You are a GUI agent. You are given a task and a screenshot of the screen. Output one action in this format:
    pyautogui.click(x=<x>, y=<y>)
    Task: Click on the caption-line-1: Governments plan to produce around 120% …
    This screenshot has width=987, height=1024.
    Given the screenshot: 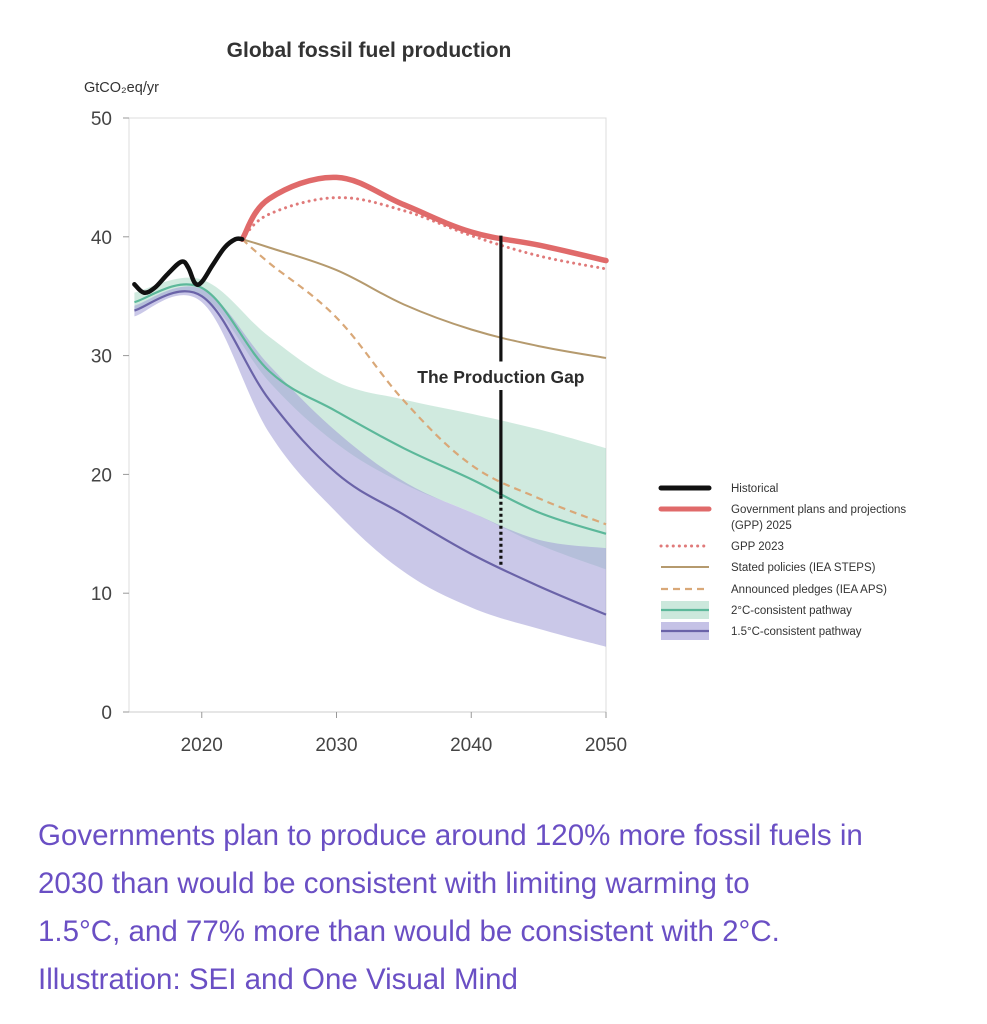 What is the action you would take?
    pyautogui.click(x=450, y=835)
    